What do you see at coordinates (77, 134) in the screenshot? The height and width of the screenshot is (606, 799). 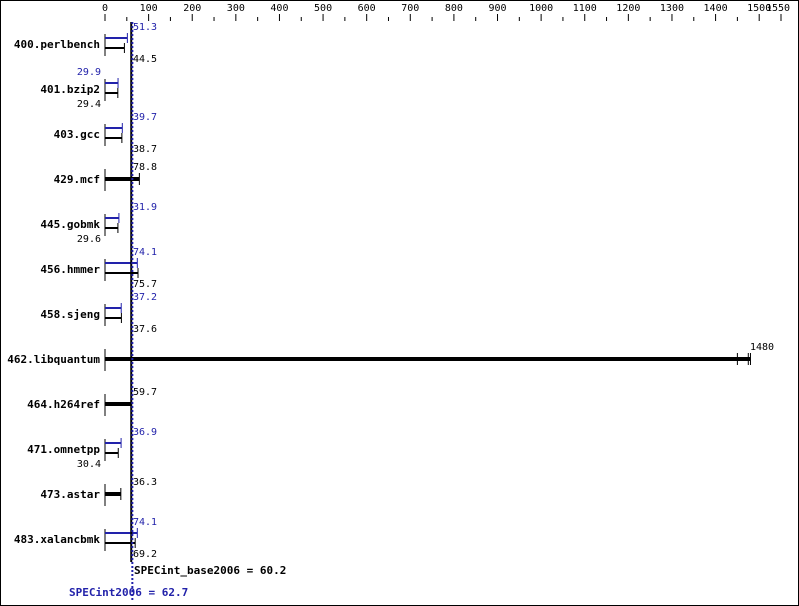 I see `category-label: 403.gcc` at bounding box center [77, 134].